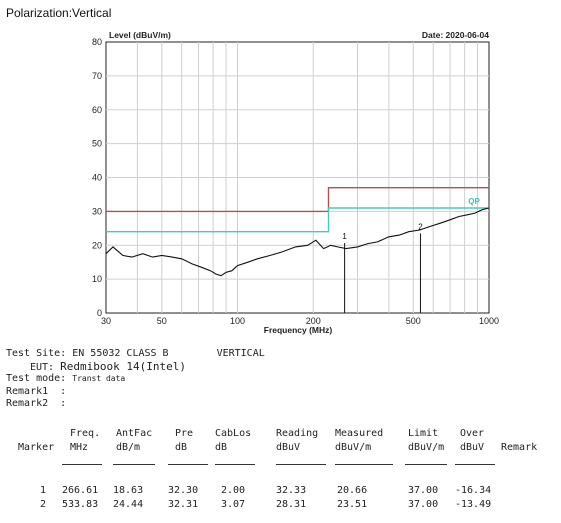  What do you see at coordinates (359, 433) in the screenshot?
I see `col-header-measured: Measured` at bounding box center [359, 433].